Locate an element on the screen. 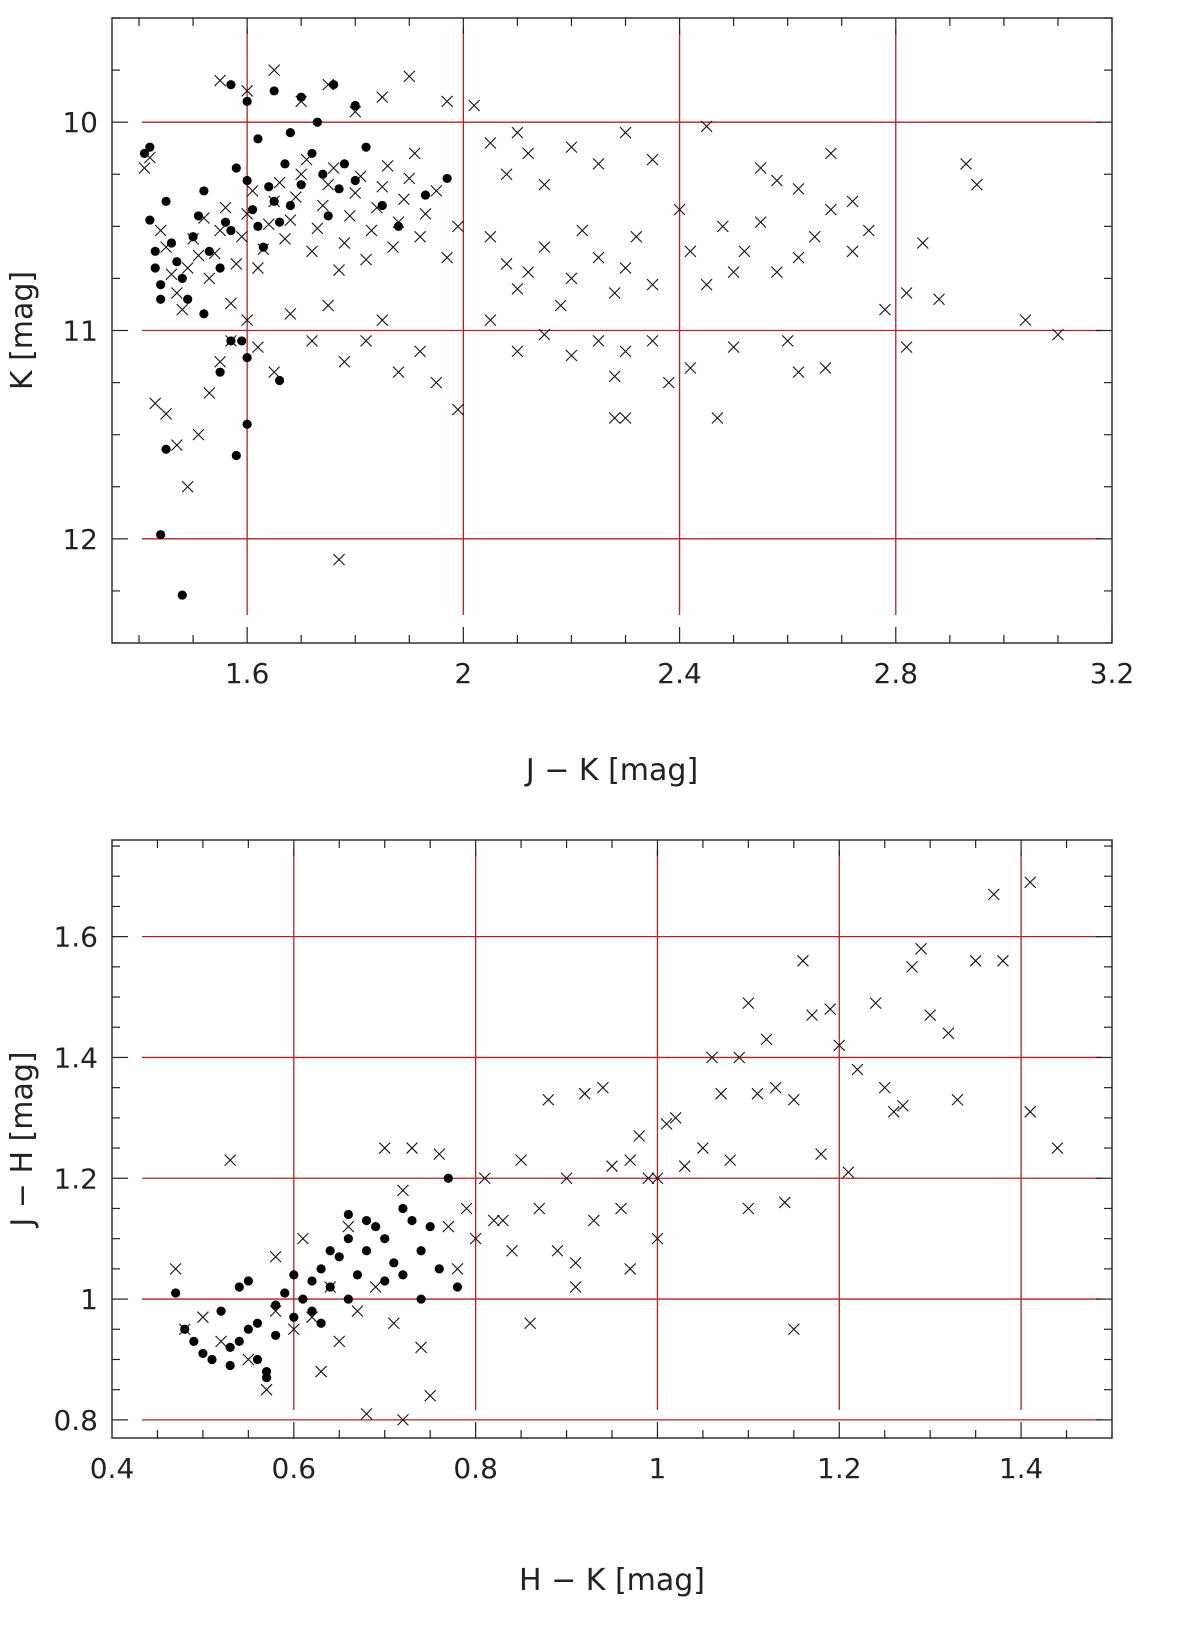 The width and height of the screenshot is (1200, 1627). y-tick-label: 1.6 is located at coordinates (75, 937).